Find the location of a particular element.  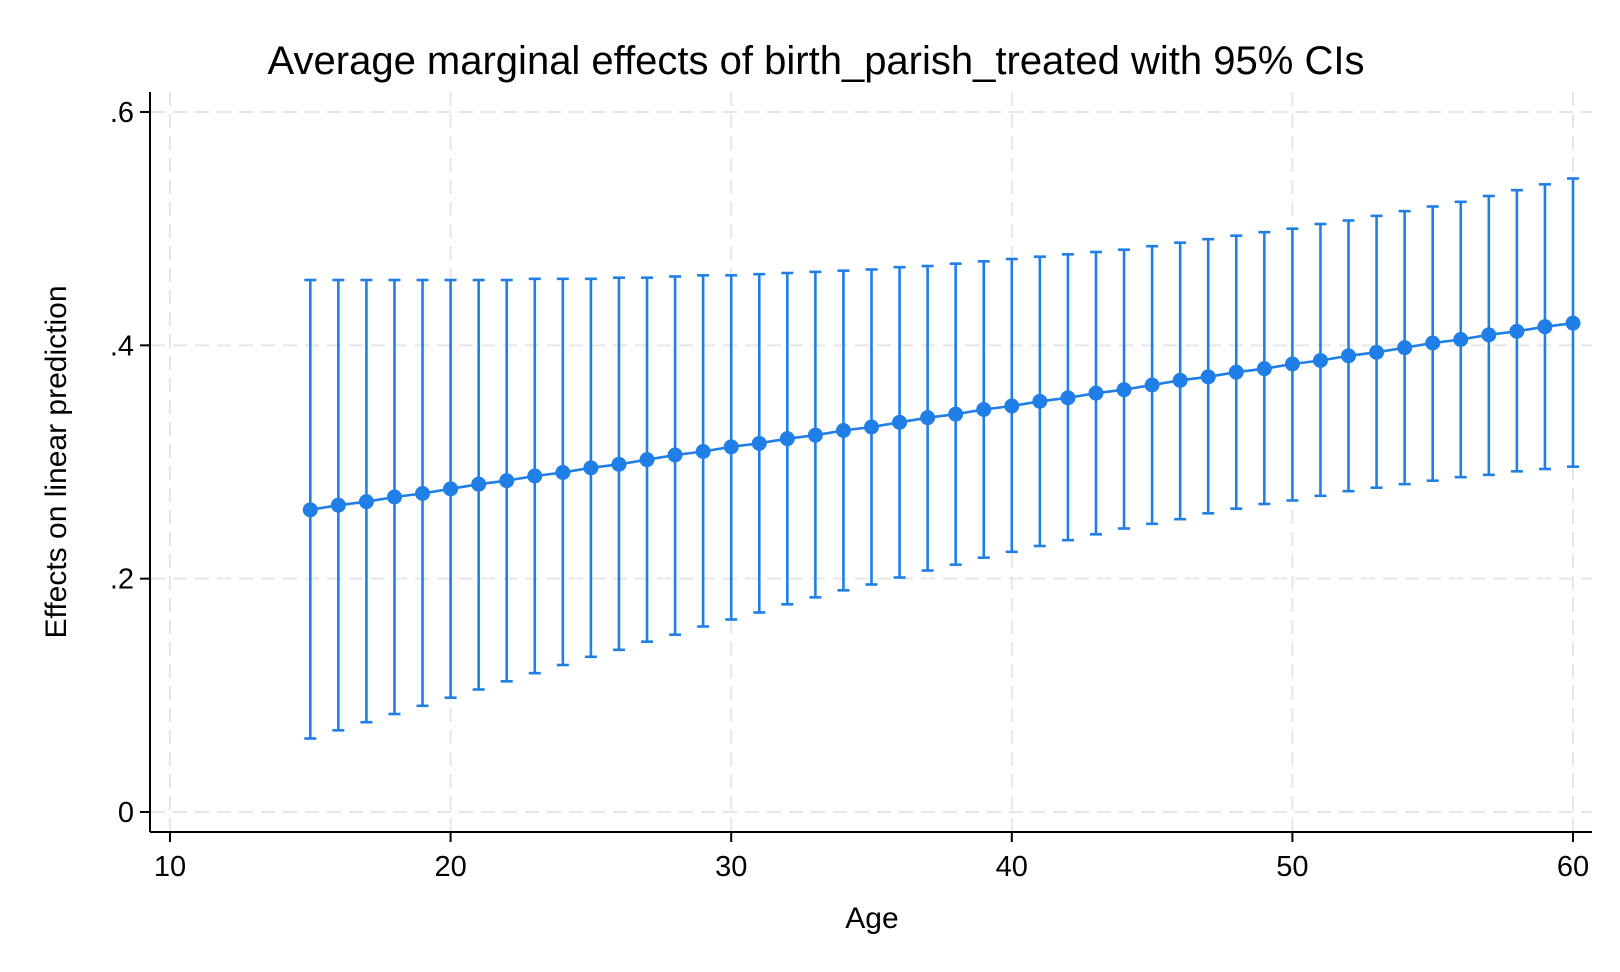

x-tick-label: 50 is located at coordinates (1292, 867).